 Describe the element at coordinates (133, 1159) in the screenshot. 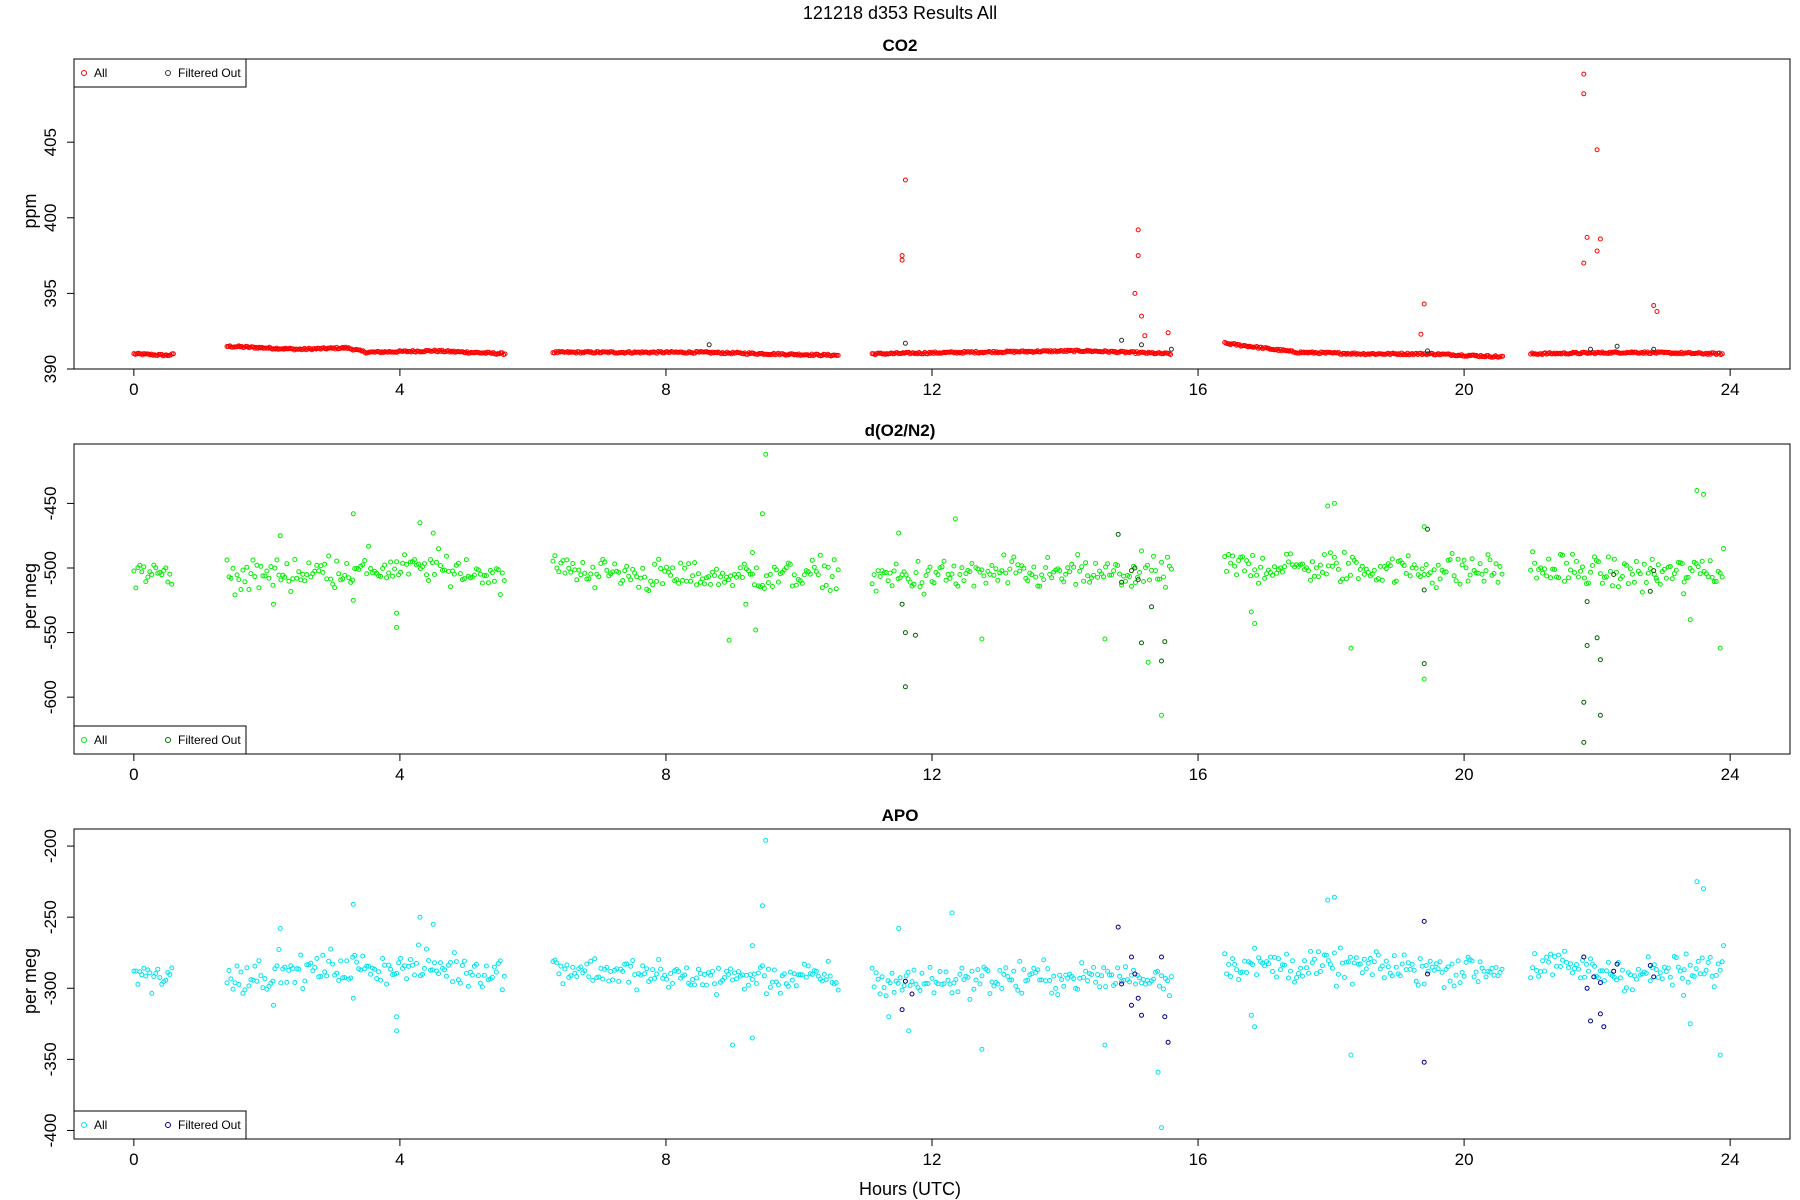

I see `x-tick-label: 0` at that location.